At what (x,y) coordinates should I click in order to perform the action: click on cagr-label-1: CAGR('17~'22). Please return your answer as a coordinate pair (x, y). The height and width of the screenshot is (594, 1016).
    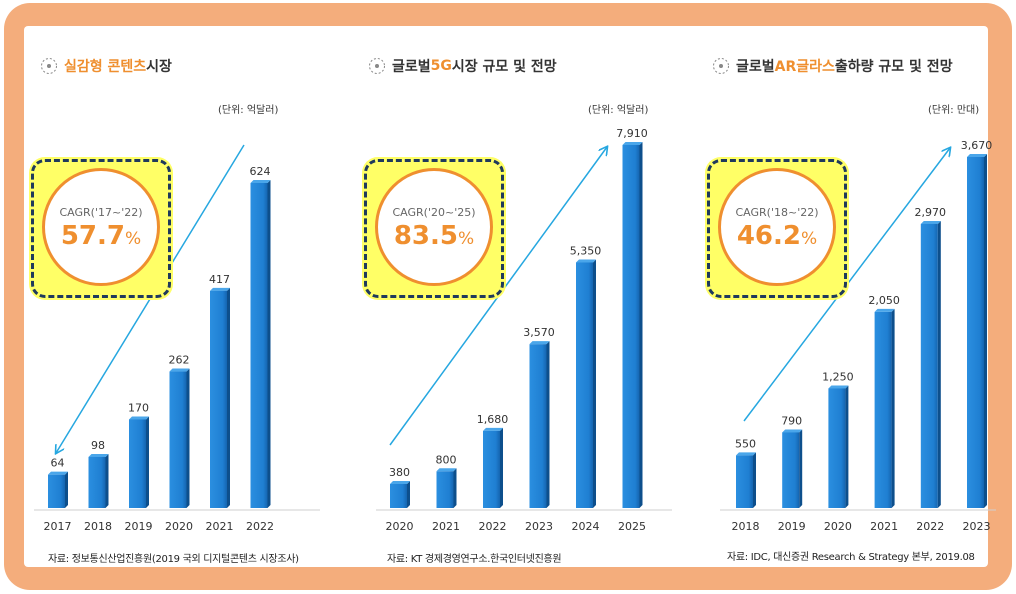
    Looking at the image, I should click on (101, 212).